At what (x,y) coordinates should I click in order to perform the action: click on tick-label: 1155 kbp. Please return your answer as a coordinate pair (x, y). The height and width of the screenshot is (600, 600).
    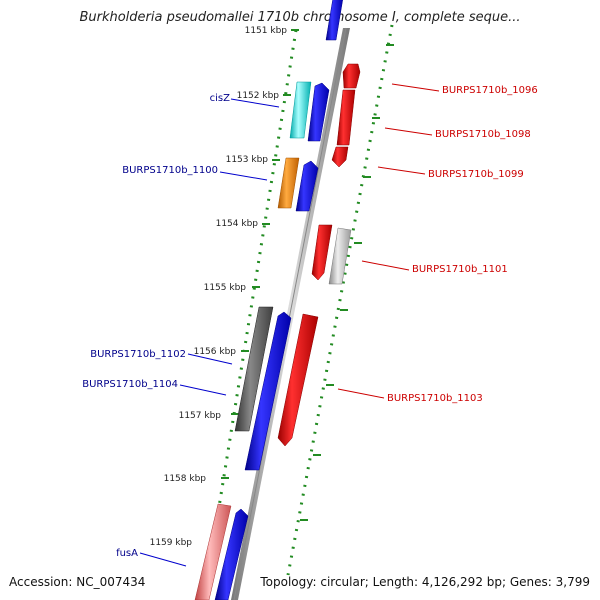
    Looking at the image, I should click on (225, 288).